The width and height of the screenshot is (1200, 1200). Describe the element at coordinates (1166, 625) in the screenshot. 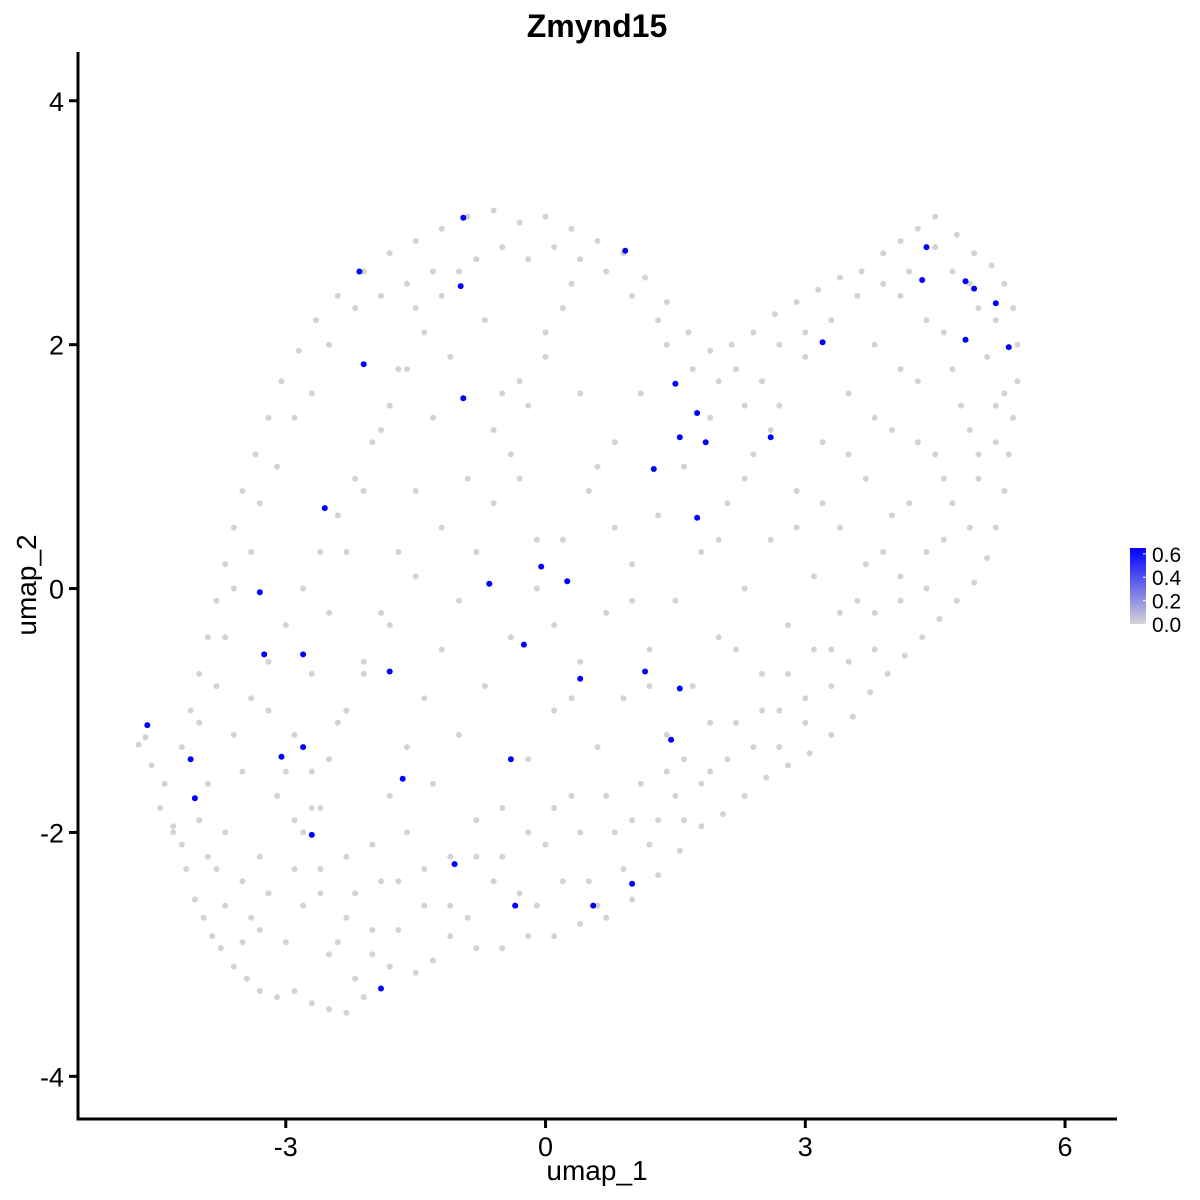

I see `colorbar-label: 0.0` at that location.